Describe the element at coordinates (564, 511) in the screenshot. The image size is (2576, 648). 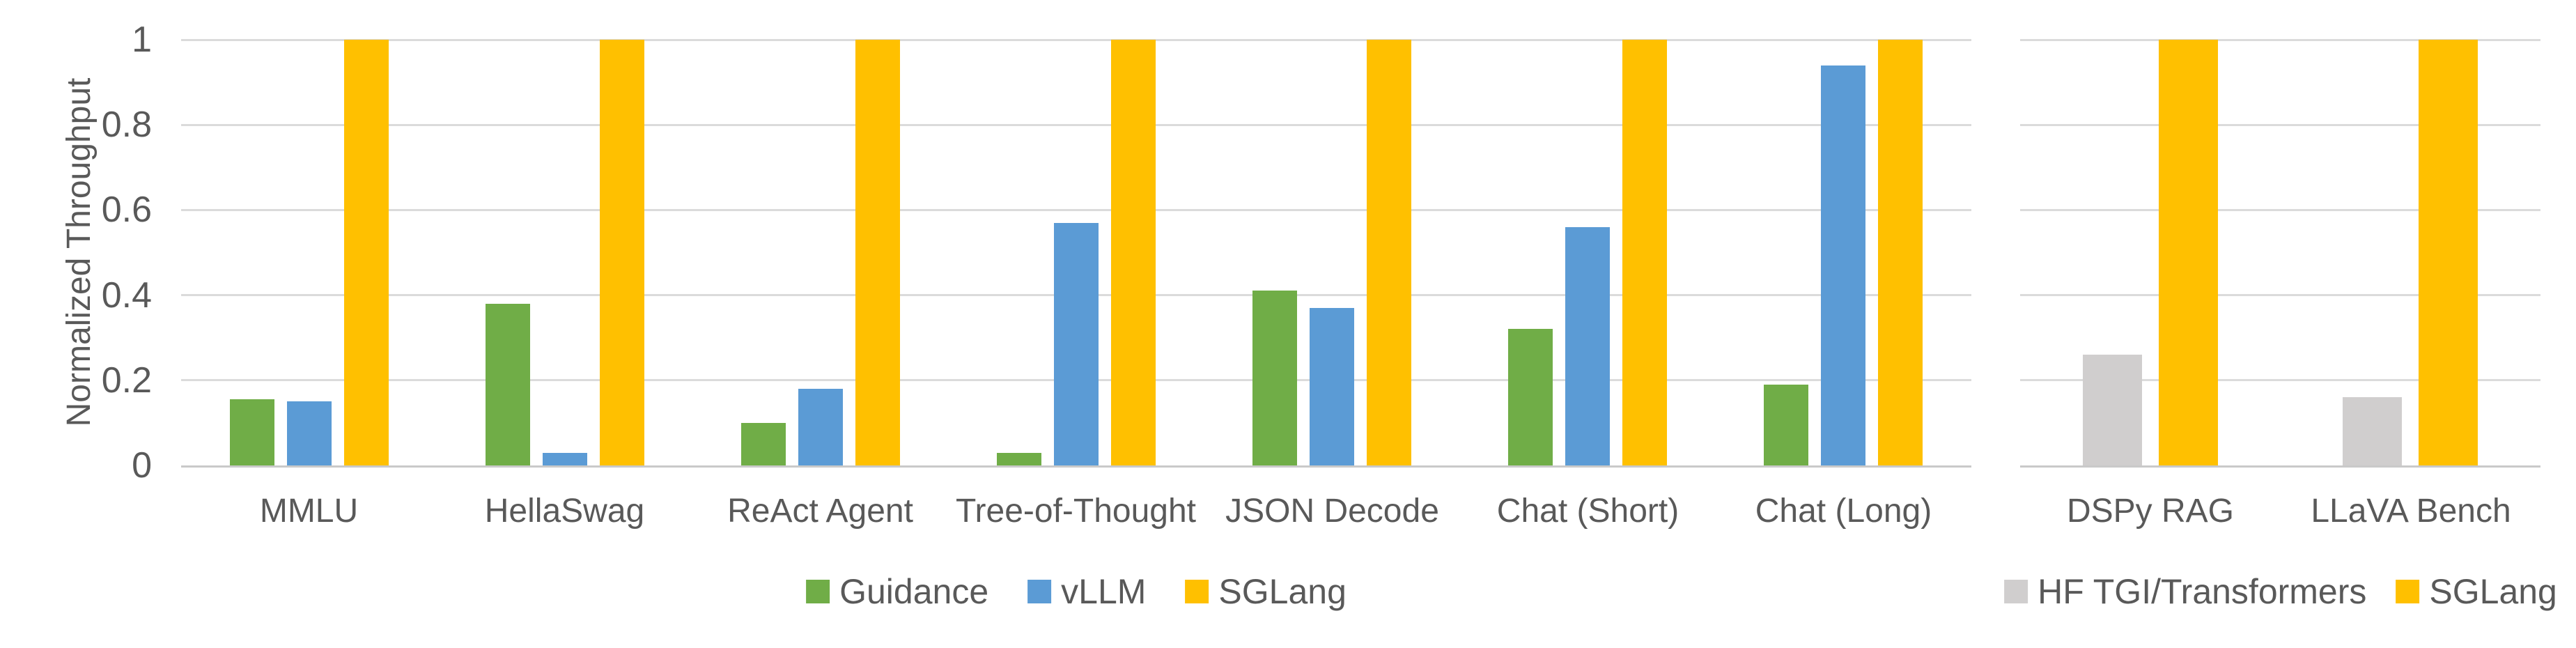
I see `category-label-hellaswag: HellaSwag` at that location.